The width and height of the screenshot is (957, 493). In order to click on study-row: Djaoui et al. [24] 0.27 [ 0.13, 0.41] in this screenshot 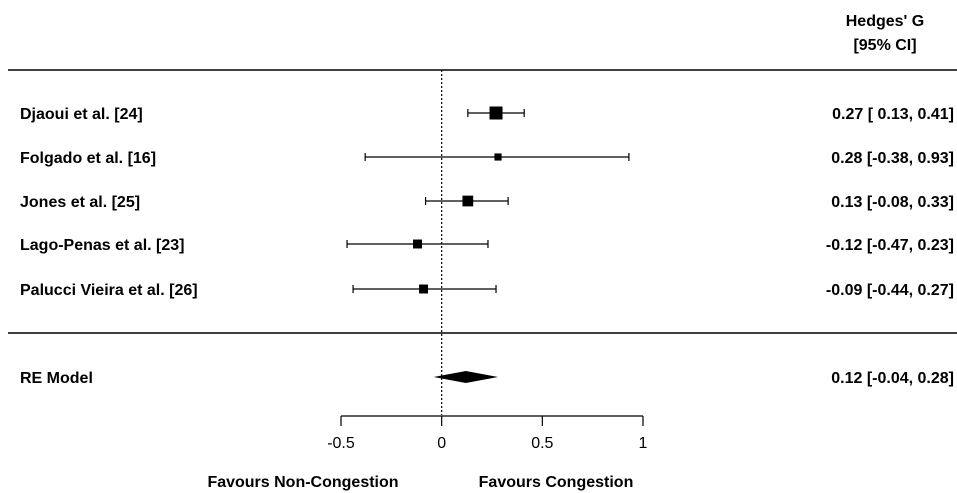, I will do `click(487, 114)`.